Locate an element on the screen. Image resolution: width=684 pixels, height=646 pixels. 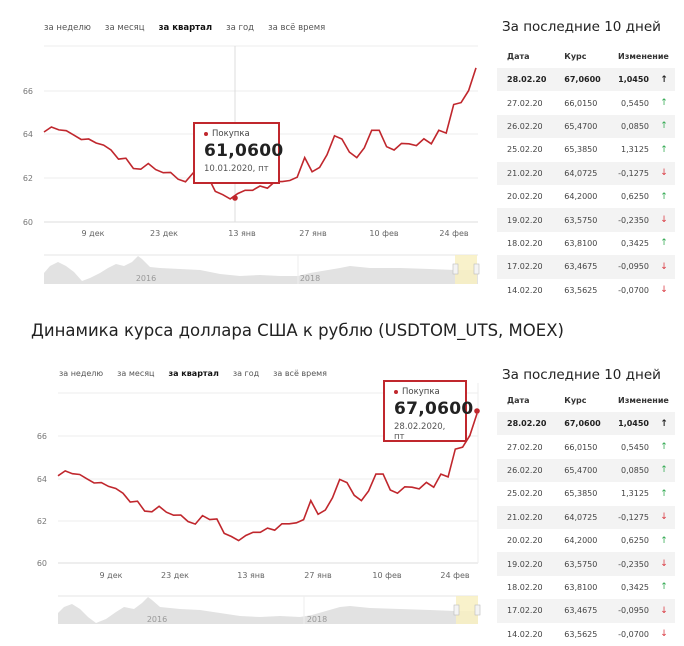
navigator-handle-right is located at coordinates (476, 269).